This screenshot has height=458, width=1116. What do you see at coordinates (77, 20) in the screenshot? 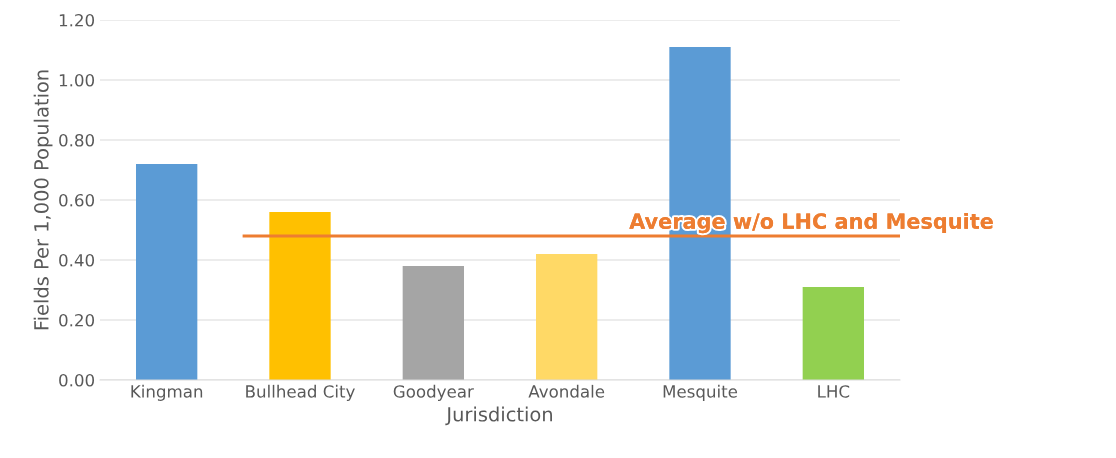
I see `y-tick-label: 1.20` at bounding box center [77, 20].